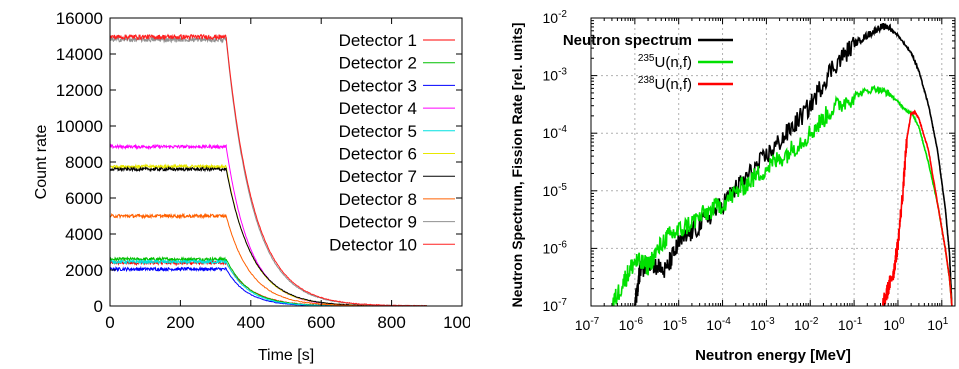 This screenshot has width=959, height=369. I want to click on y-tick-label: 10⁻², so click(555, 17).